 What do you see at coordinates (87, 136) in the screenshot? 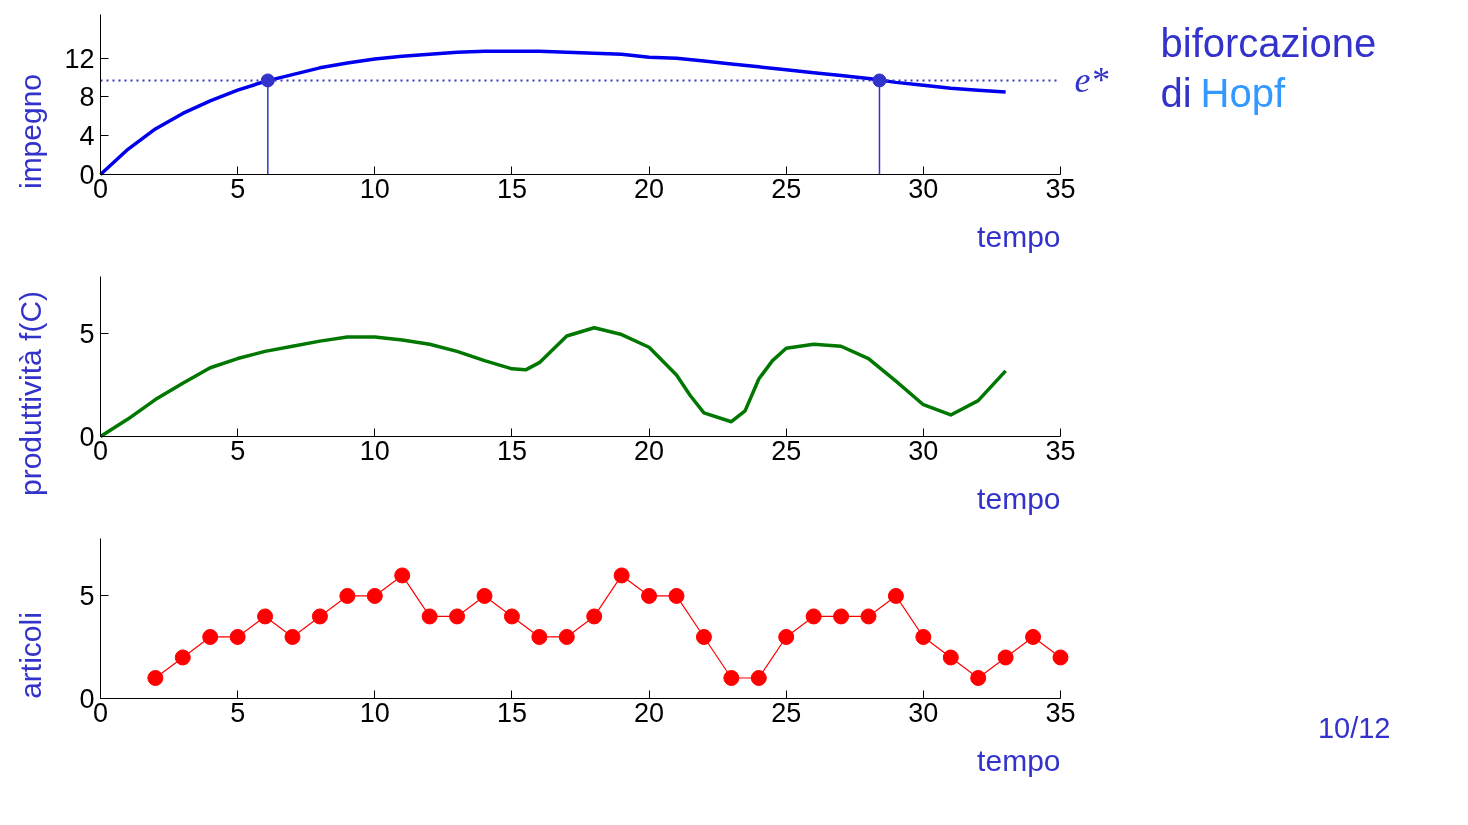
I see `y-tick-label: 4` at bounding box center [87, 136].